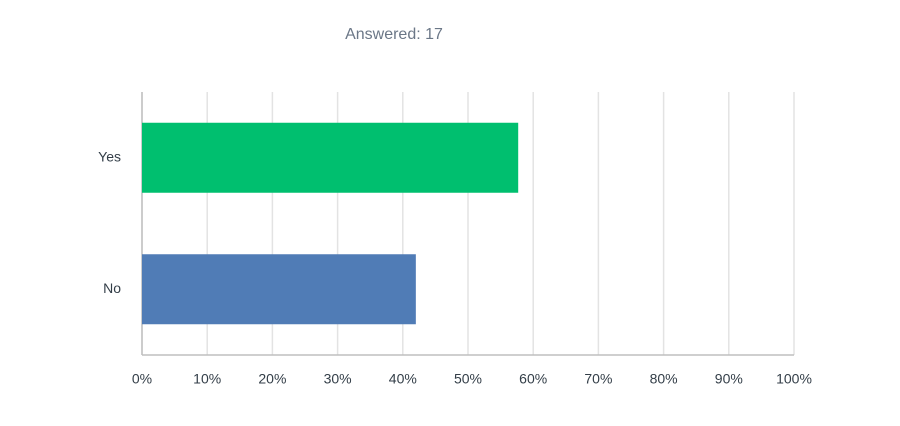 This screenshot has height=426, width=900. I want to click on x-tick-label: 80%, so click(664, 379).